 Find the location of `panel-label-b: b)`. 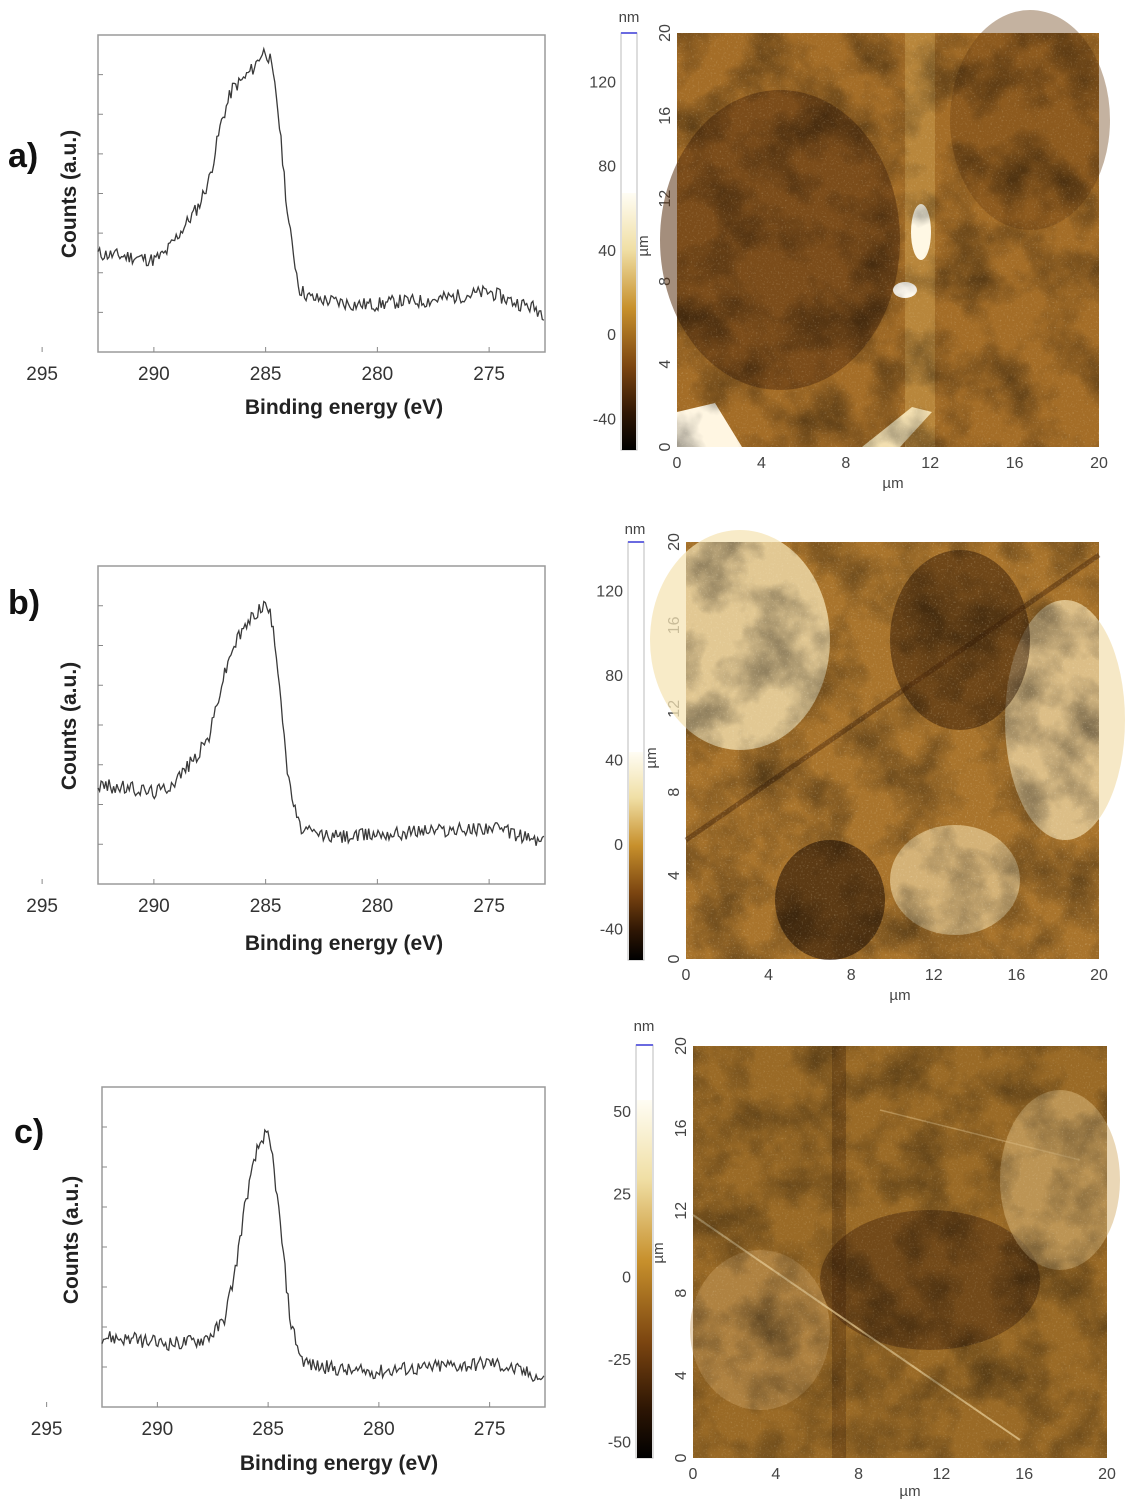

panel-label-b: b) is located at coordinates (24, 603).